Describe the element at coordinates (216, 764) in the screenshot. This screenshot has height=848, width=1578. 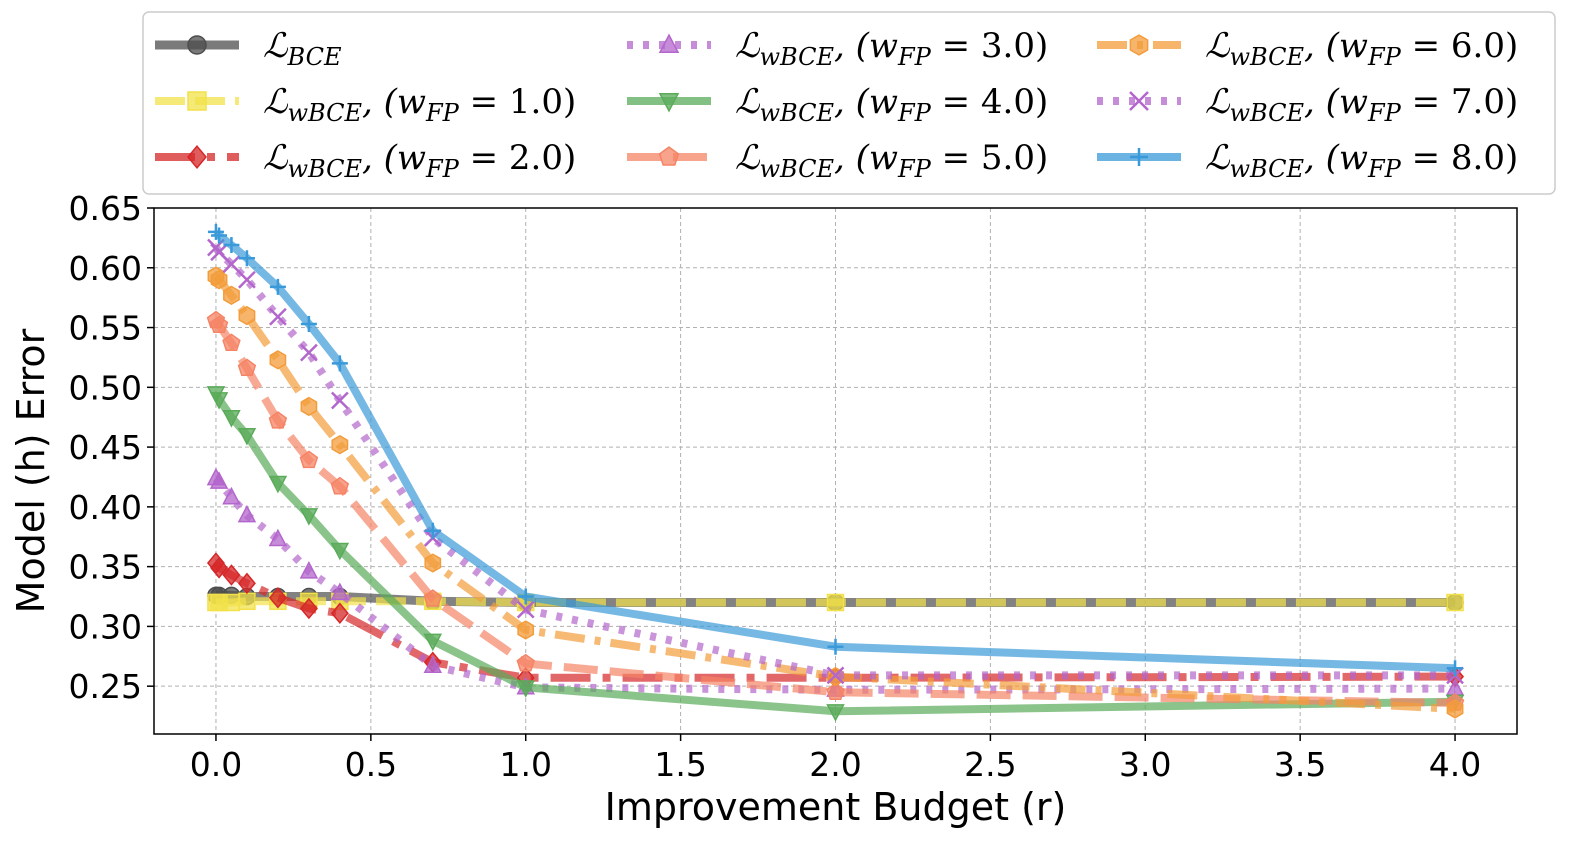
I see `x-tick-label: 0.0` at that location.